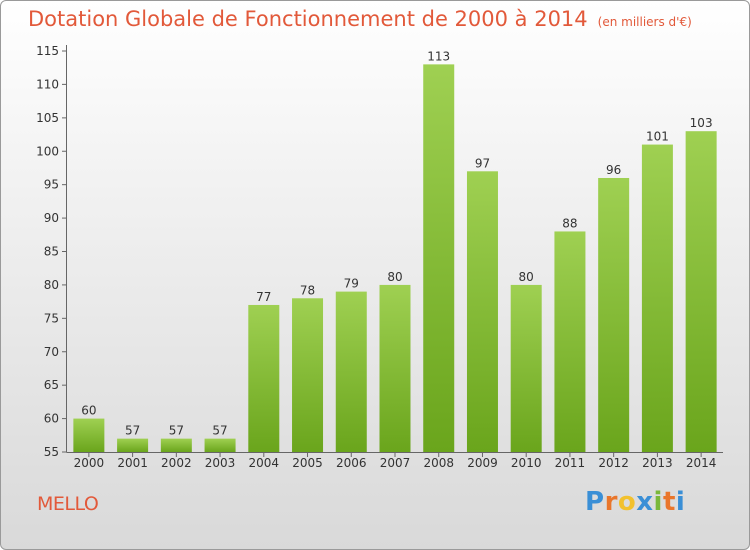 The height and width of the screenshot is (550, 750). I want to click on chart-unit: (en milliers d'€), so click(644, 22).